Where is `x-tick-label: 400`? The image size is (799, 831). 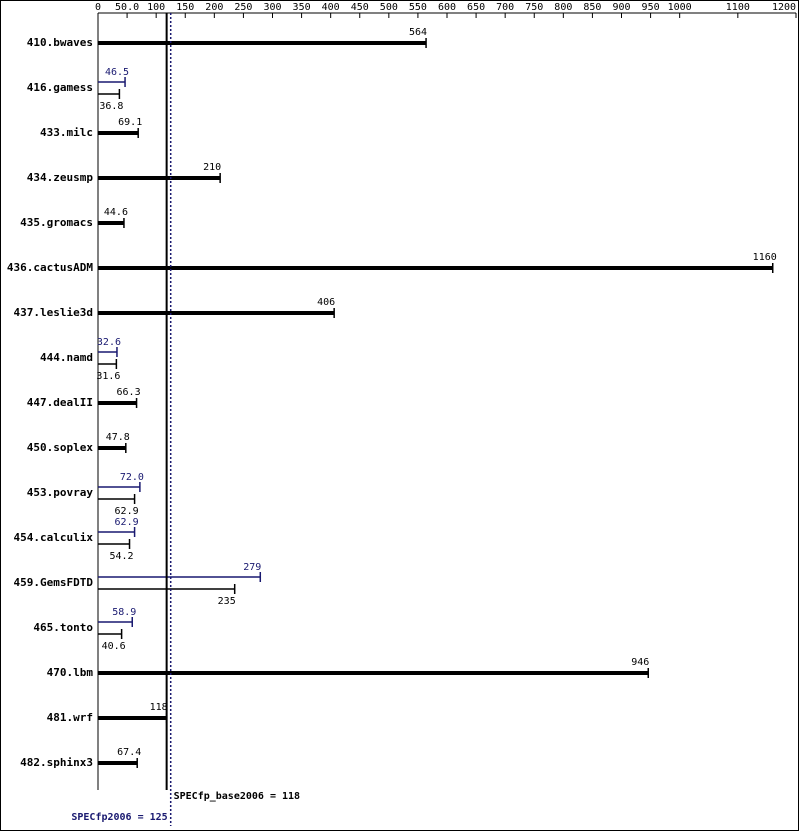
x-tick-label: 400 is located at coordinates (331, 7).